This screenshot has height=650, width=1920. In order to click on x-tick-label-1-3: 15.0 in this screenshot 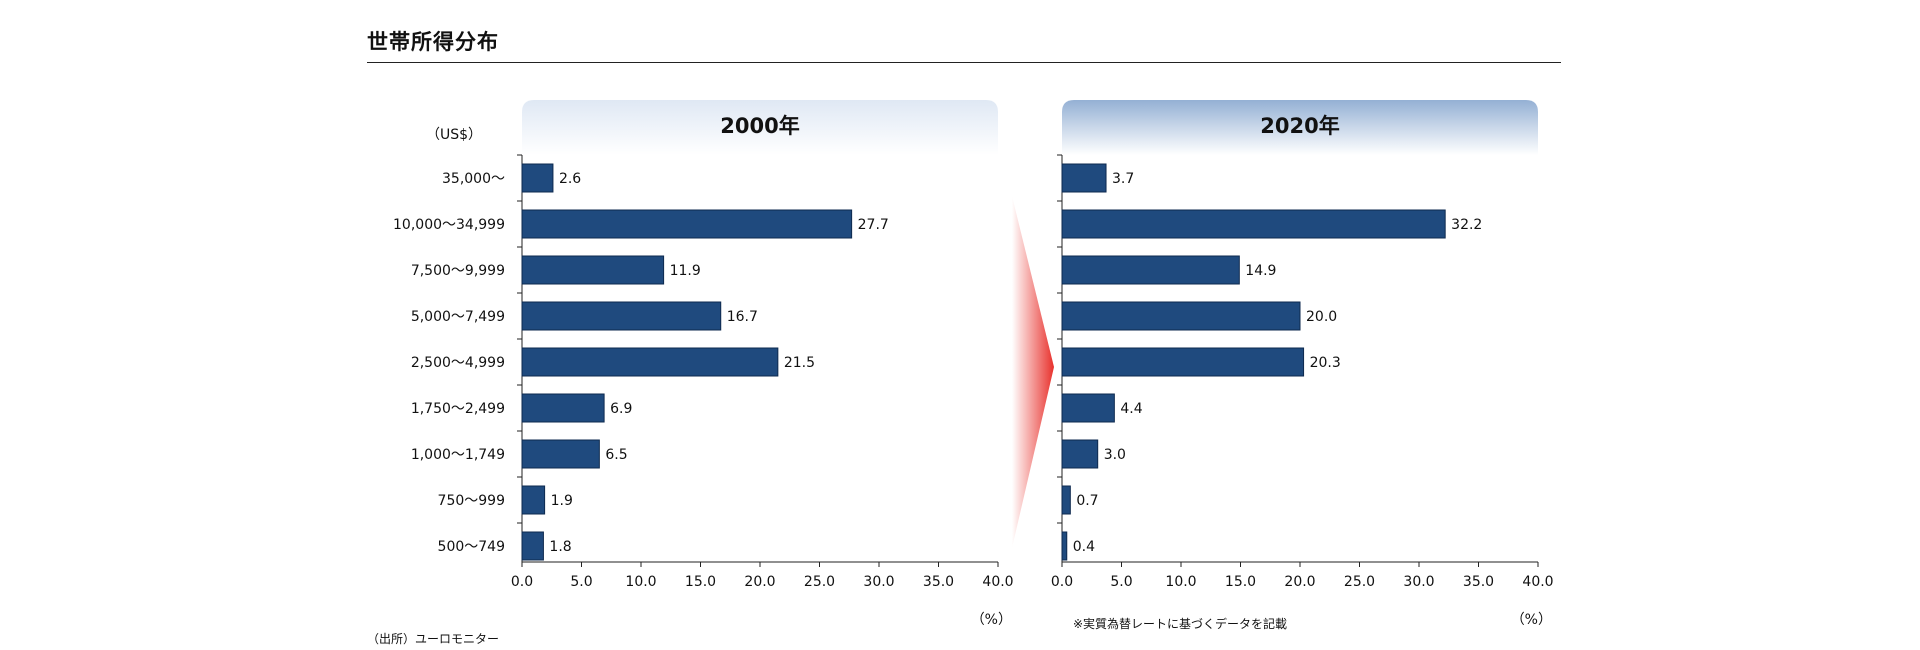, I will do `click(1240, 582)`.